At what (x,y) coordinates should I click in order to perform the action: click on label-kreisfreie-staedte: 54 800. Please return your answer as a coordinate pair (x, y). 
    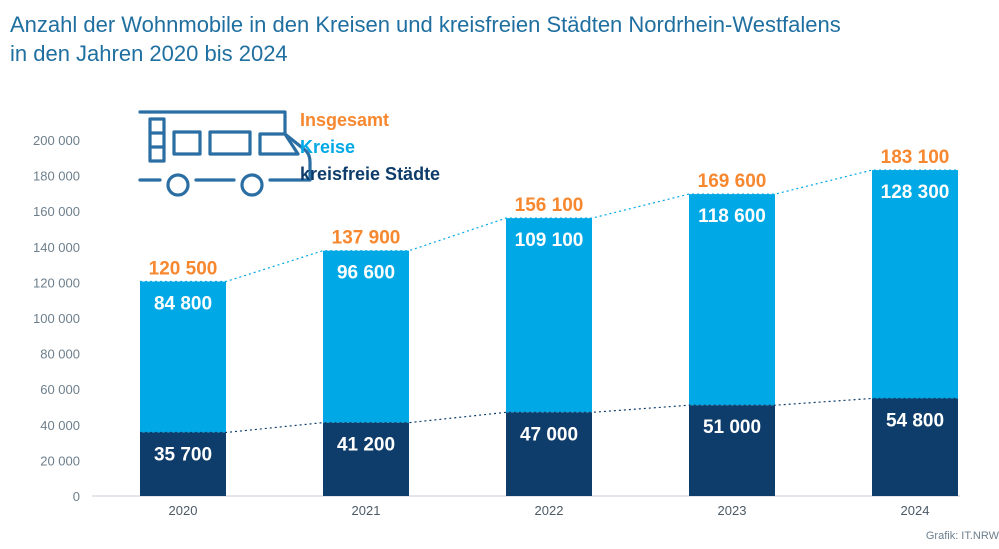
    Looking at the image, I should click on (915, 420).